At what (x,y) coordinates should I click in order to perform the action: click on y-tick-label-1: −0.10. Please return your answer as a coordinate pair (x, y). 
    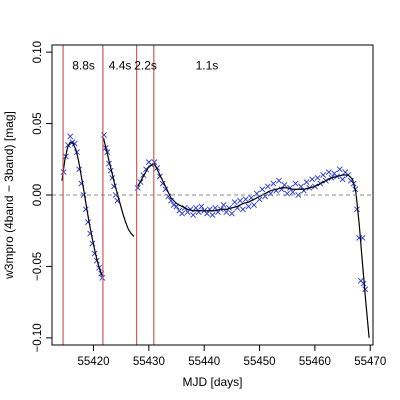
    Looking at the image, I should click on (38, 337).